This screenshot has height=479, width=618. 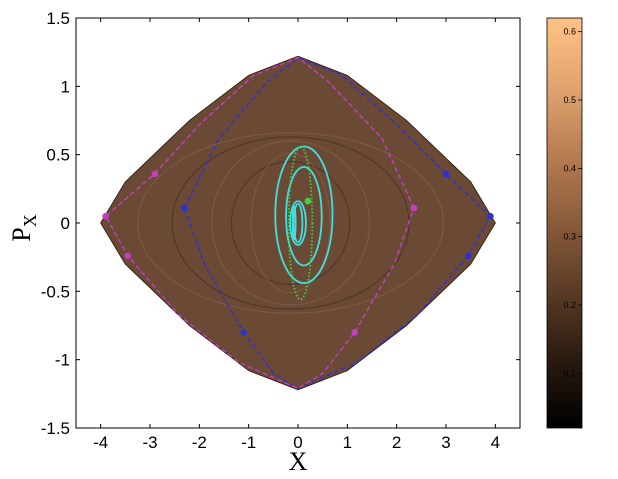 What do you see at coordinates (65, 223) in the screenshot?
I see `y-tick-label: 0` at bounding box center [65, 223].